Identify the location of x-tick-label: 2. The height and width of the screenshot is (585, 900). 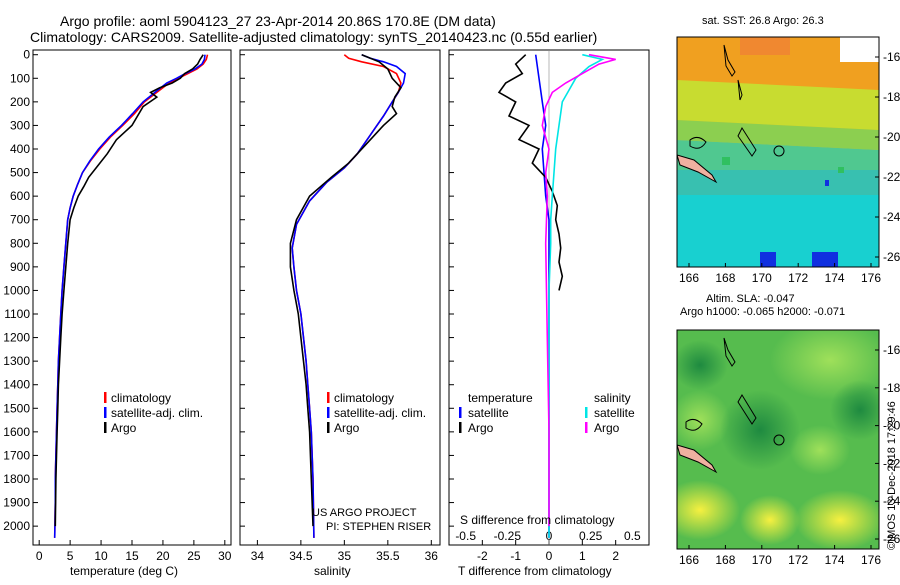
(615, 556).